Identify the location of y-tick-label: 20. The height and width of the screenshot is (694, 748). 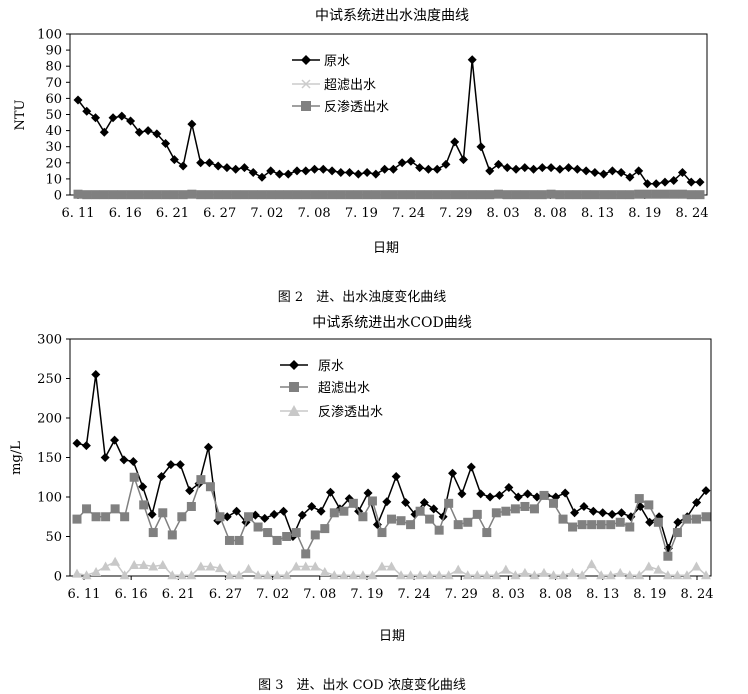
(53, 163).